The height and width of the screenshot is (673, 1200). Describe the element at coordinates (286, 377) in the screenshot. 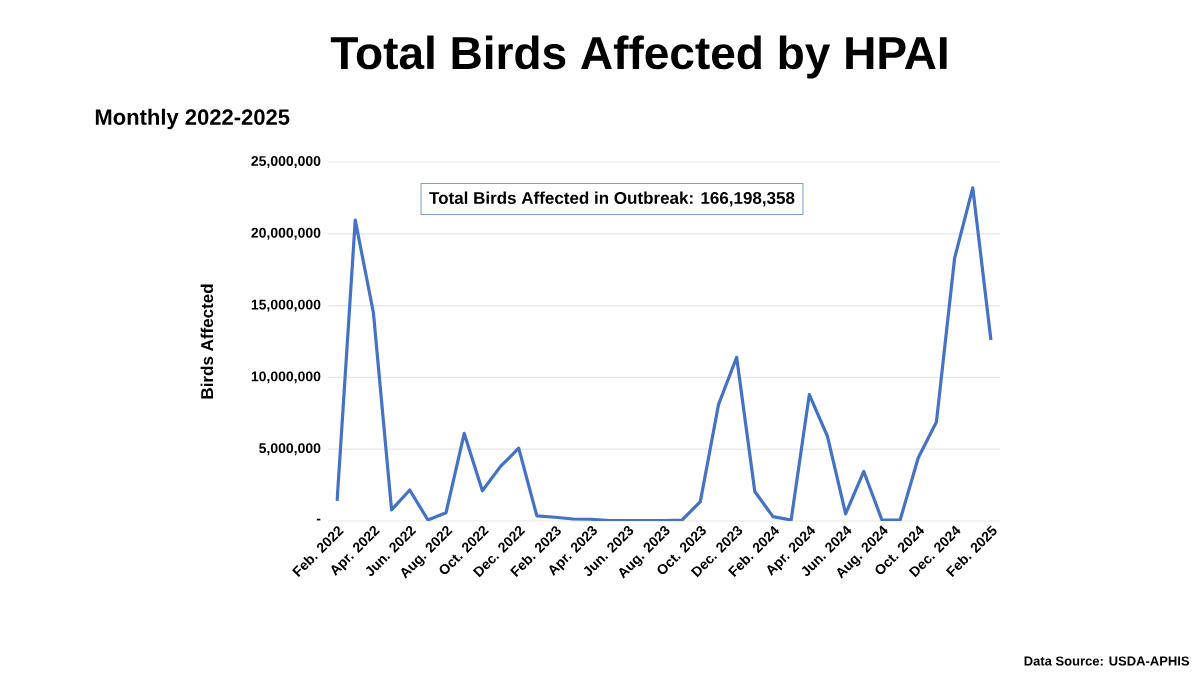

I see `y-tick-label: 10,000,000` at that location.